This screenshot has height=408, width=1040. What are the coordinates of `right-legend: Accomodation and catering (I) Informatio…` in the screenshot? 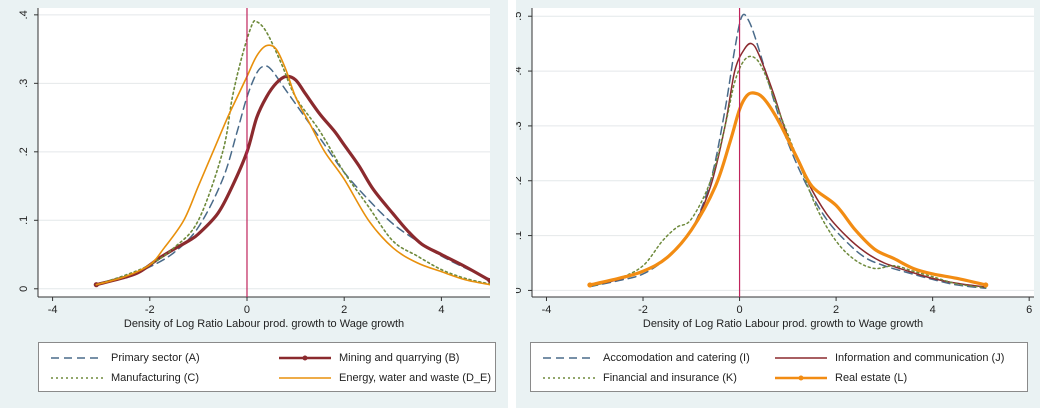 It's located at (779, 367).